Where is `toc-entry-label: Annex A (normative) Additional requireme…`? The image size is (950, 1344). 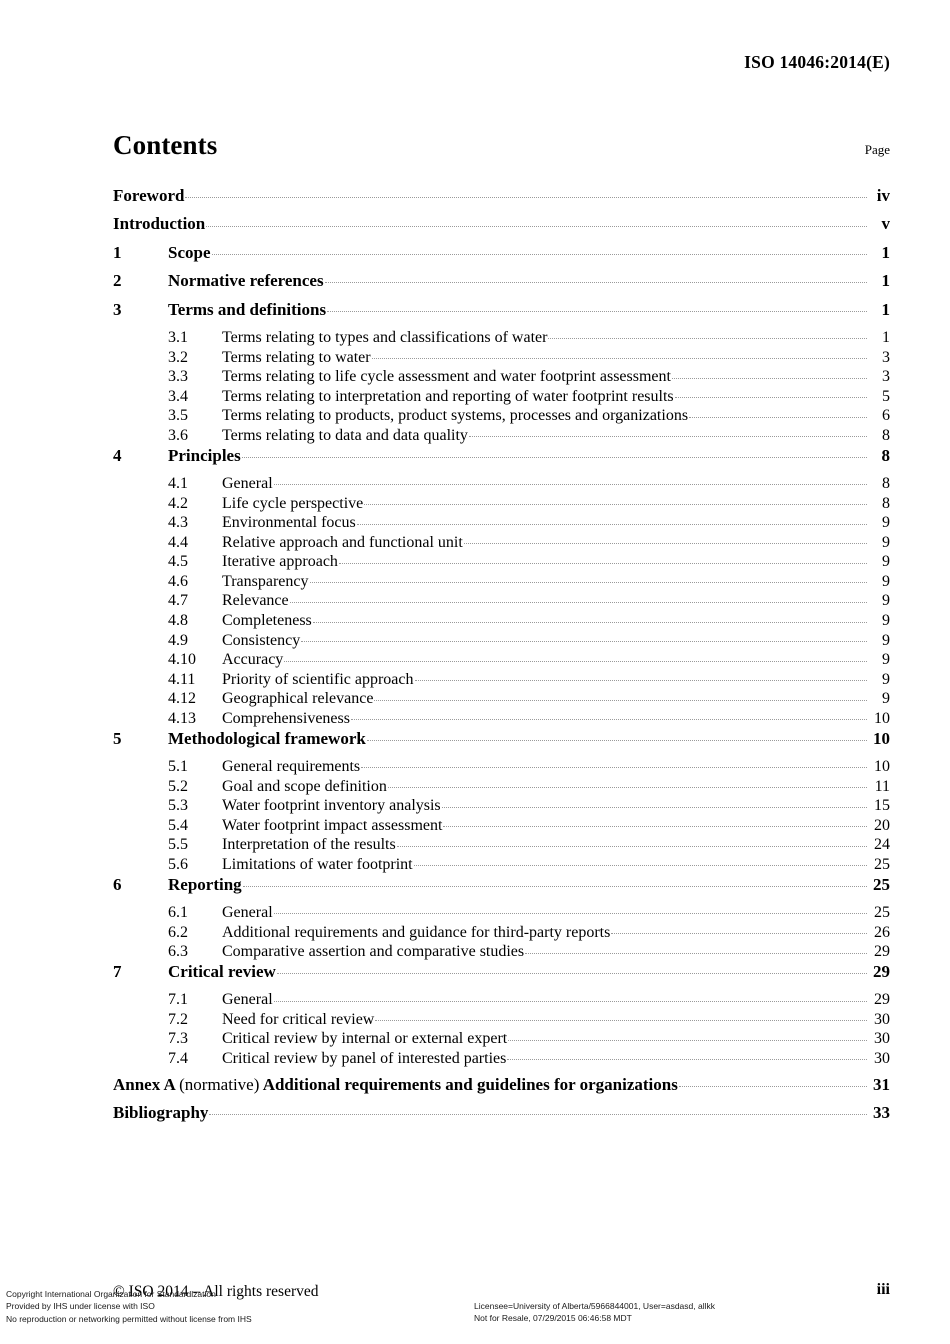 toc-entry-label: Annex A (normative) Additional requireme… is located at coordinates (395, 1084).